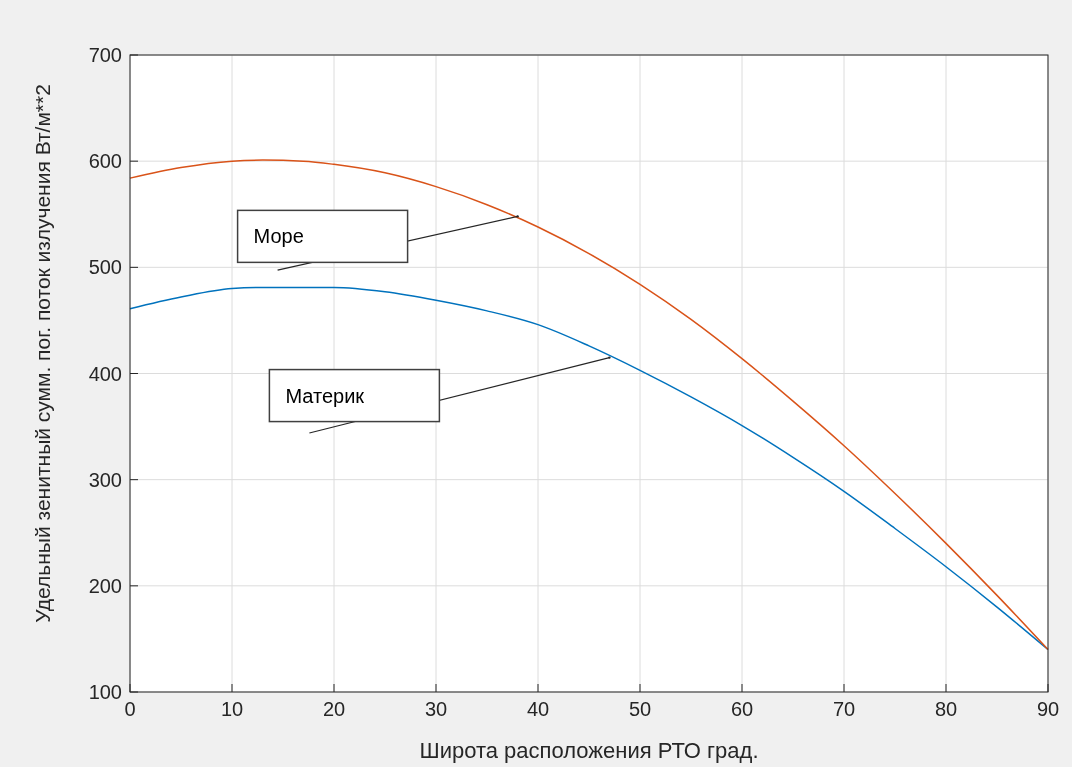 Image resolution: width=1072 pixels, height=767 pixels. Describe the element at coordinates (1048, 709) in the screenshot. I see `x-tick-label: 90` at that location.